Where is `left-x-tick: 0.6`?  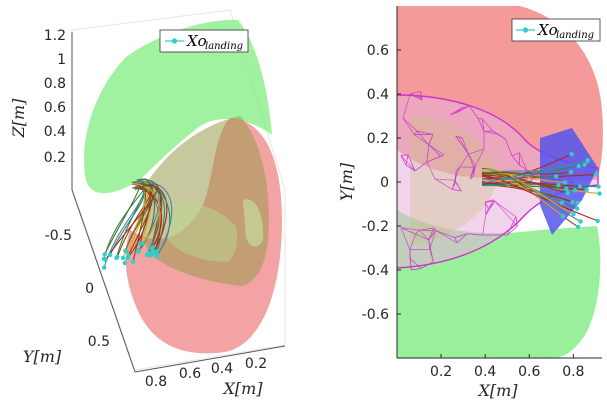 left-x-tick: 0.6 is located at coordinates (190, 374).